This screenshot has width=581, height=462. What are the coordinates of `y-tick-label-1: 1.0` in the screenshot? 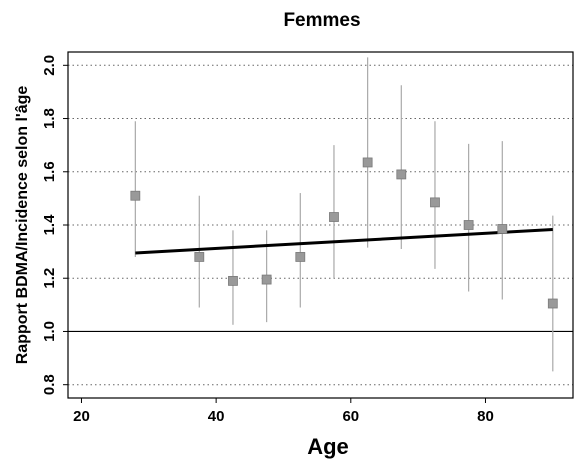 It's located at (49, 331).